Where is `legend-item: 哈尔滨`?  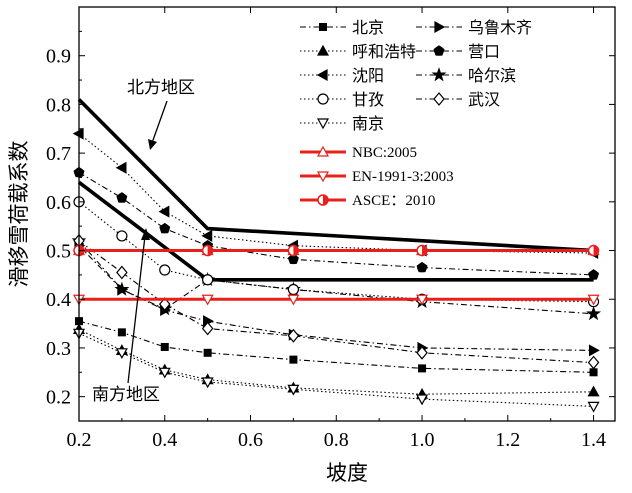 legend-item: 哈尔滨 is located at coordinates (466, 75).